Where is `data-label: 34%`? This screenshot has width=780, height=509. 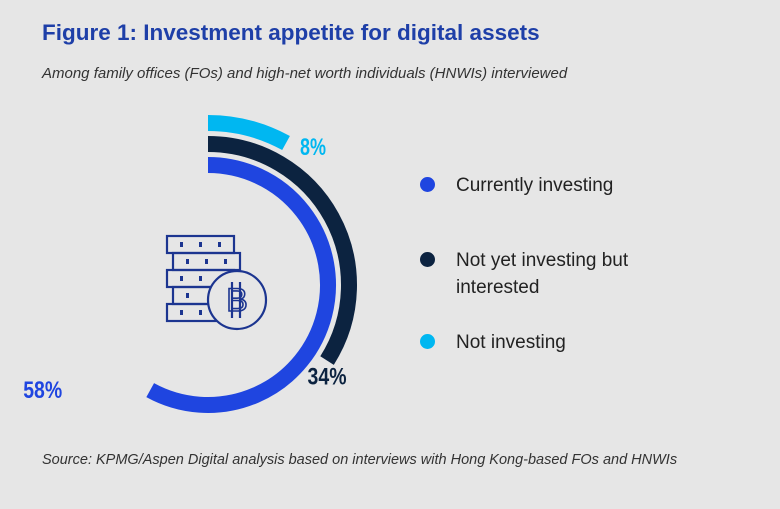 data-label: 34% is located at coordinates (327, 377).